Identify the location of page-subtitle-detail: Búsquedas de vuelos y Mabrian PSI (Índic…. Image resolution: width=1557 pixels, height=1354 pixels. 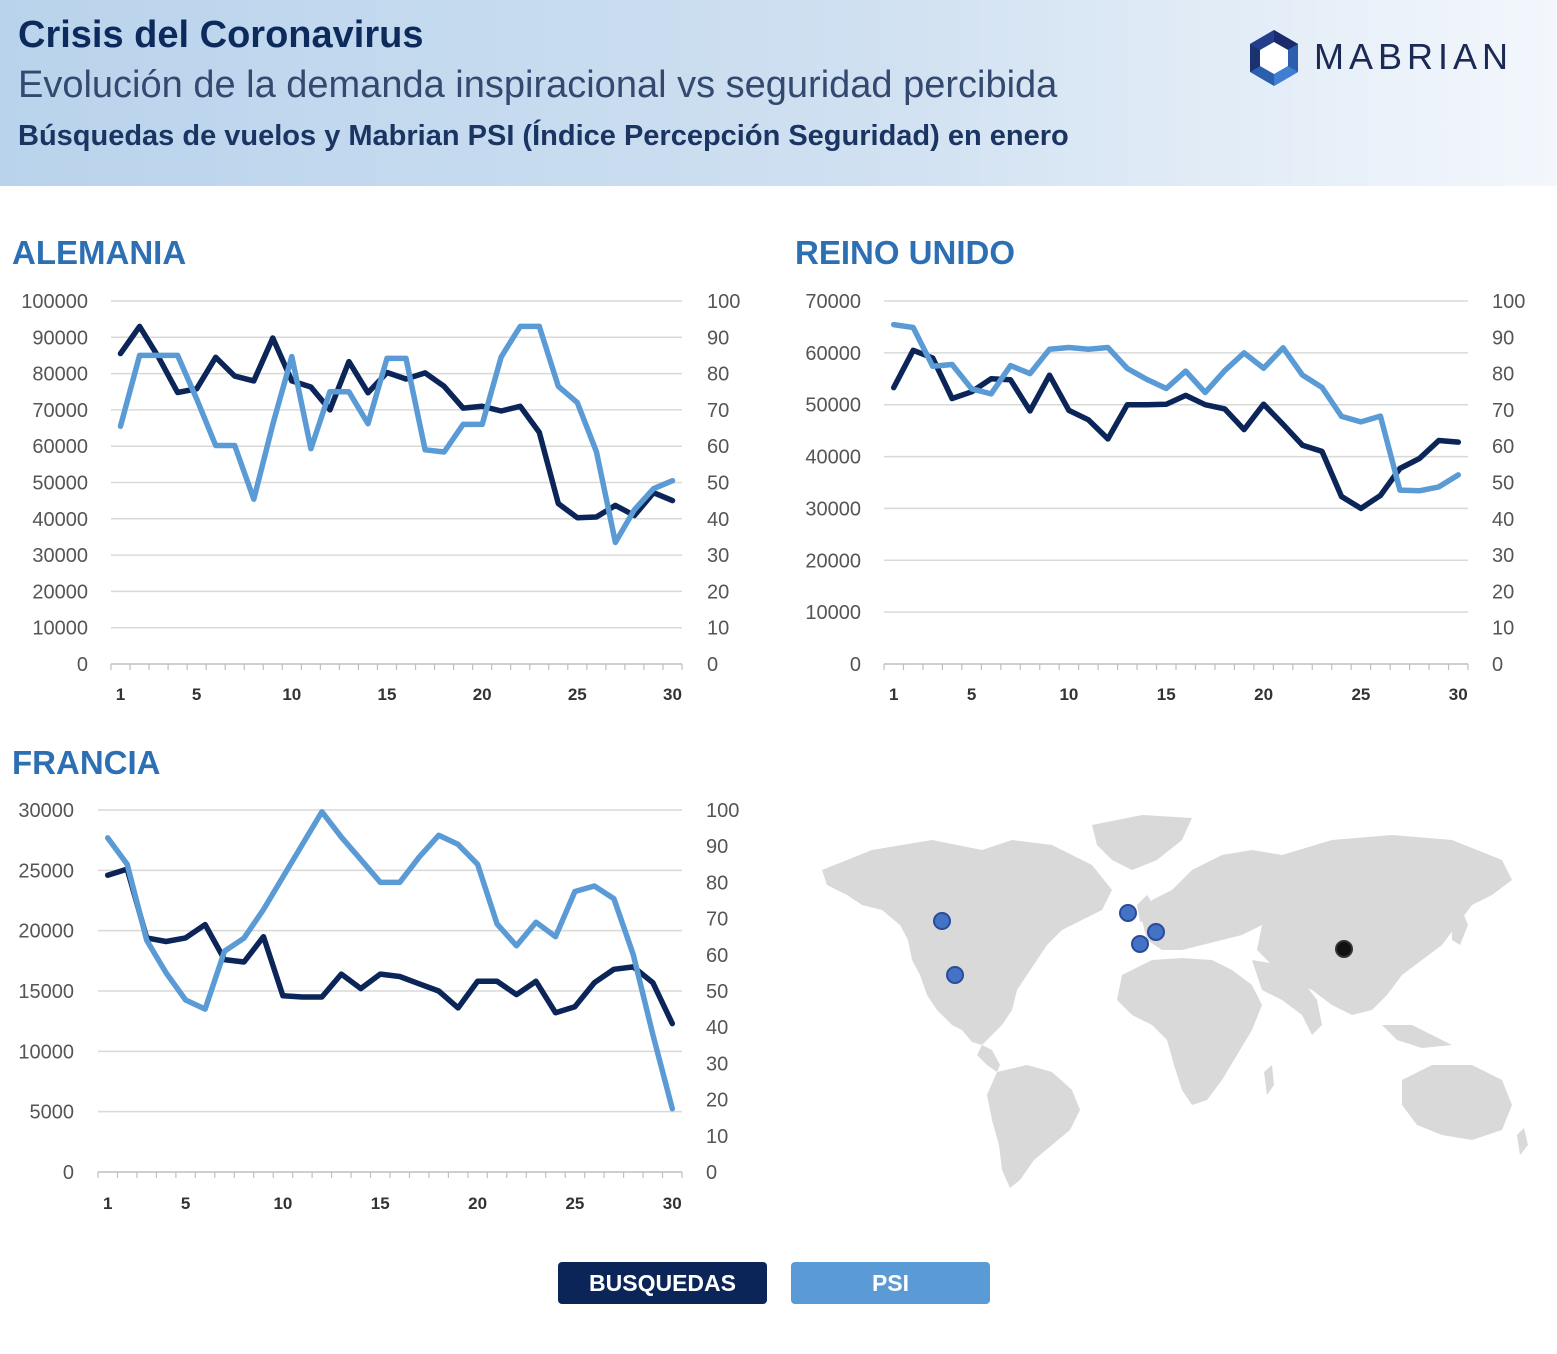
(543, 136).